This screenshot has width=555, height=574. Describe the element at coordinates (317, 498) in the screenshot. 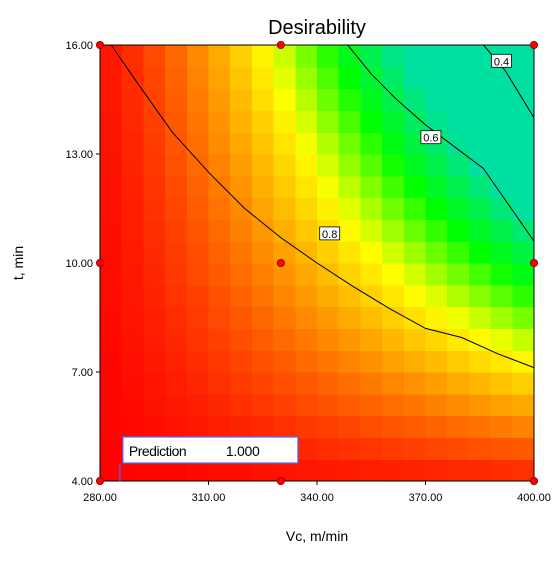

I see `x-tick-label: 340.00` at that location.